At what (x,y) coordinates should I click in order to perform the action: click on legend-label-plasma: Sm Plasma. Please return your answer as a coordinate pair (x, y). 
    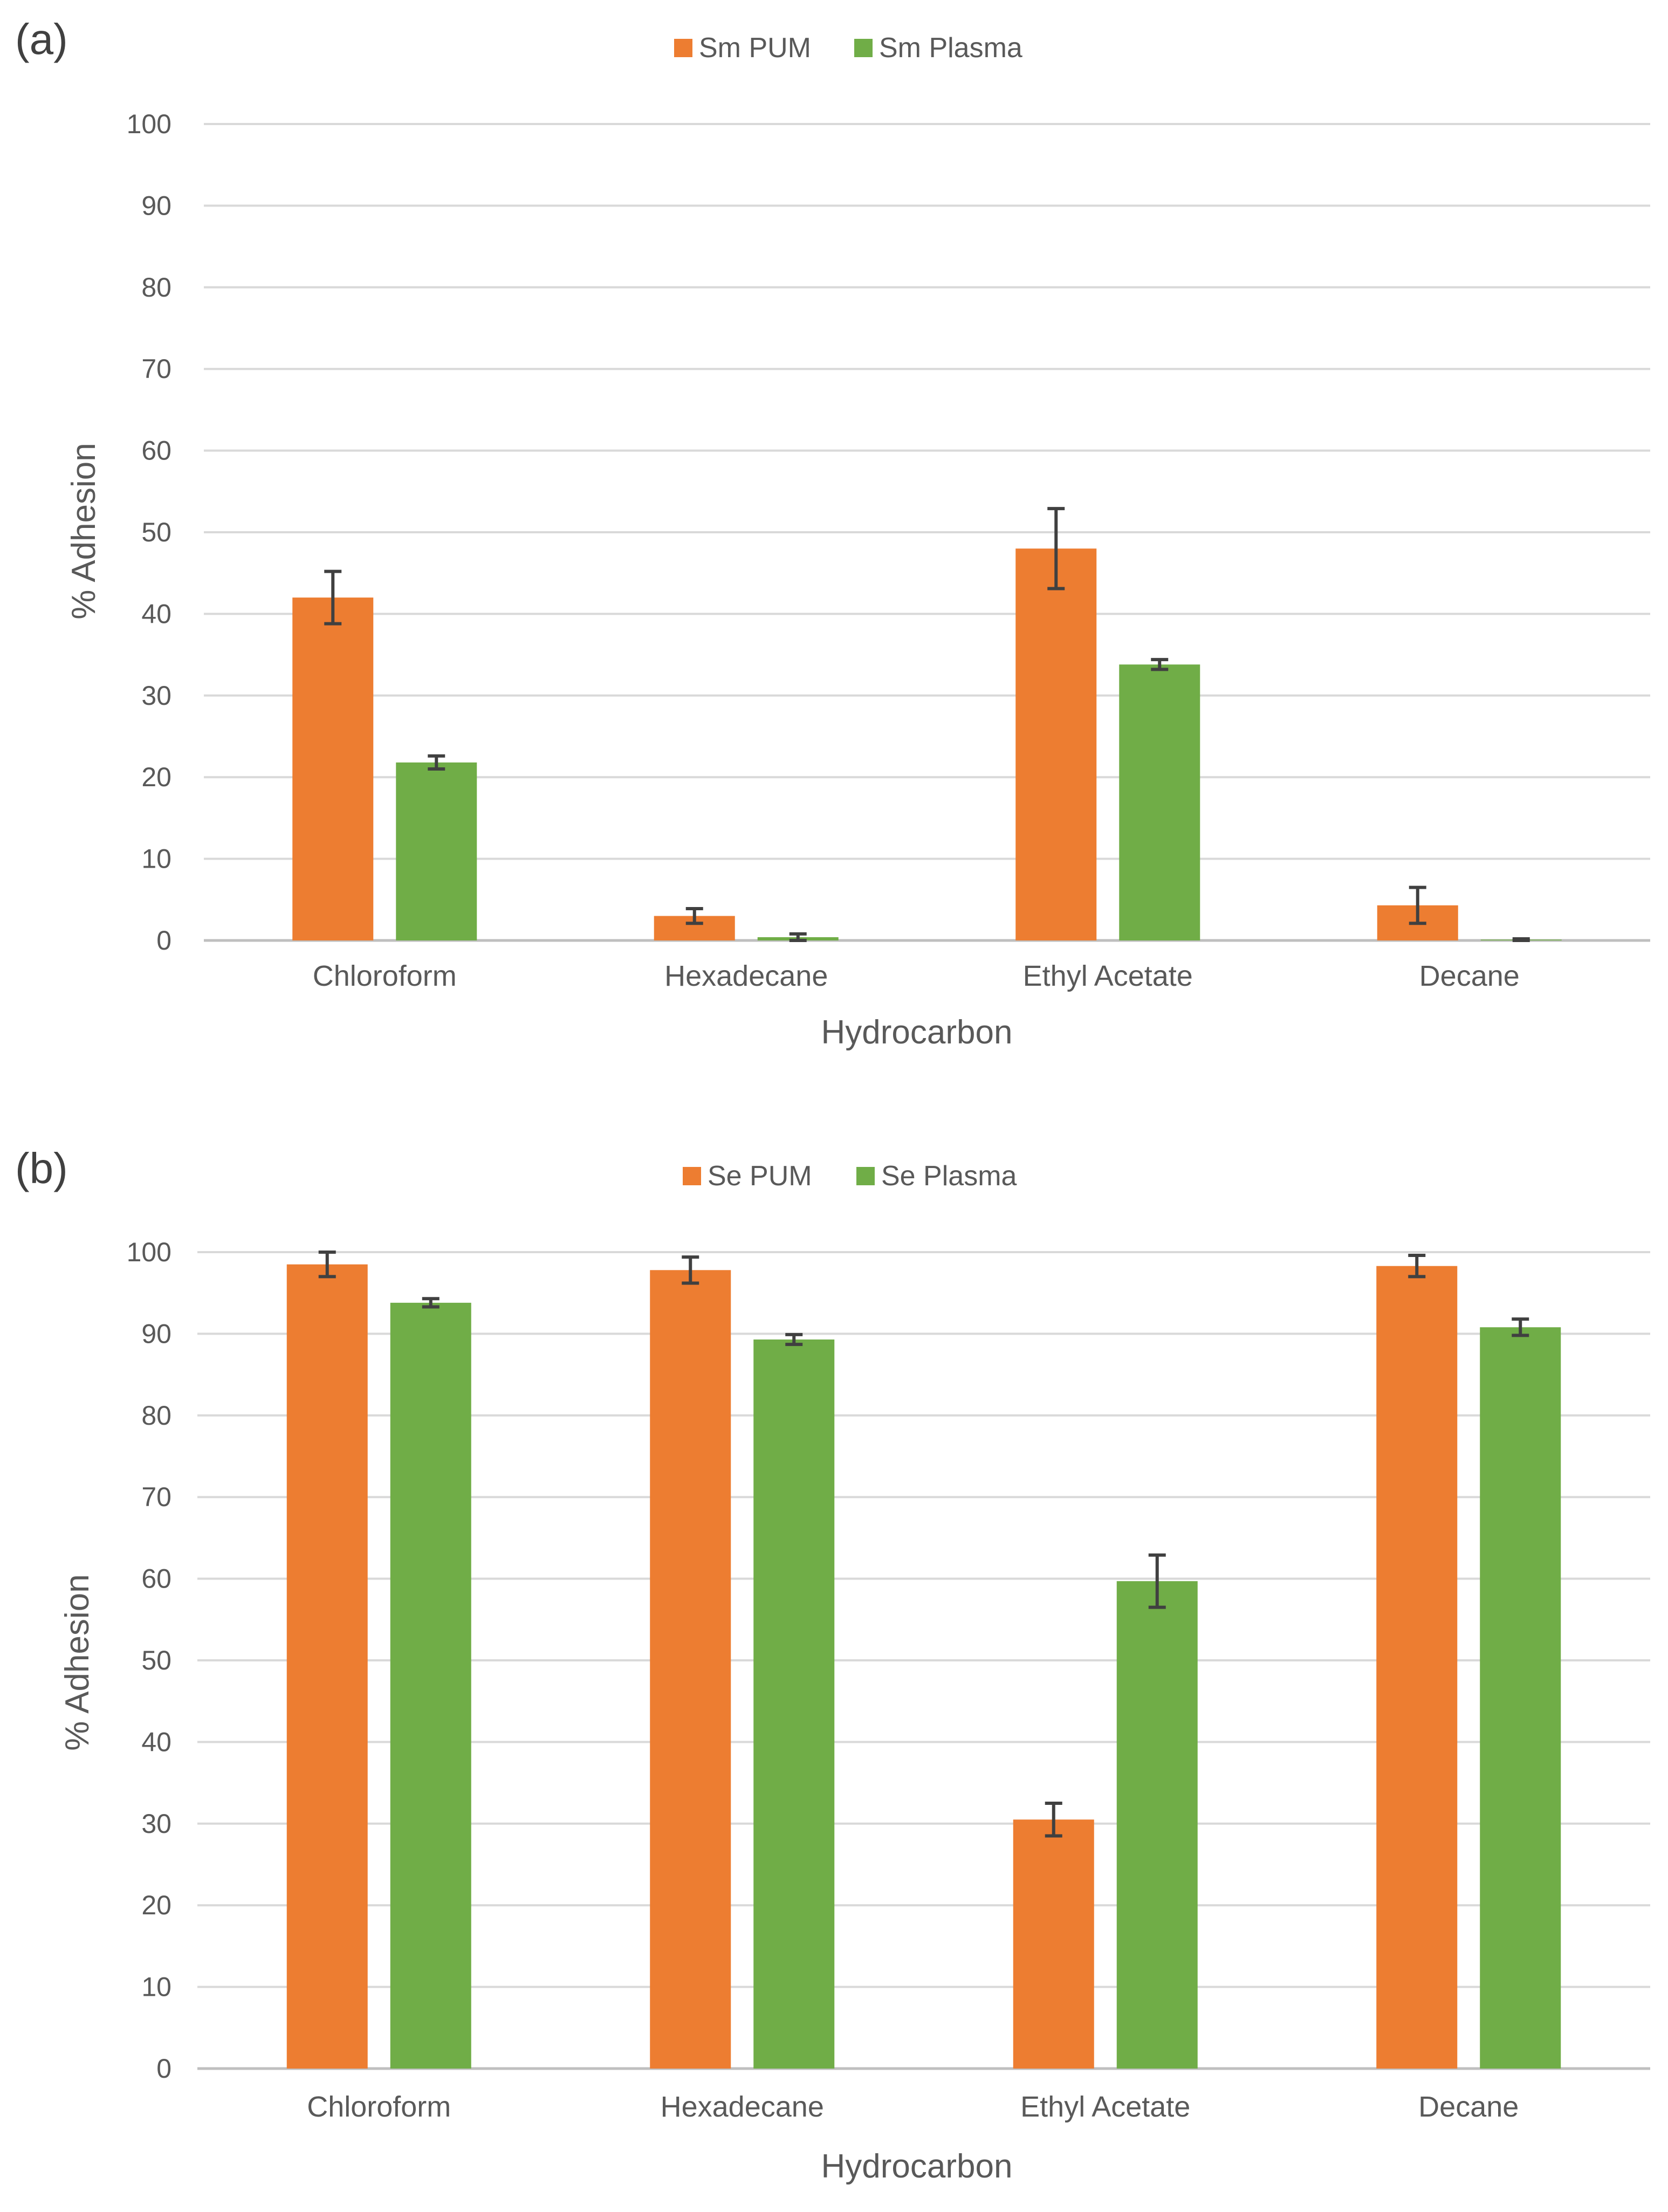
    Looking at the image, I should click on (950, 48).